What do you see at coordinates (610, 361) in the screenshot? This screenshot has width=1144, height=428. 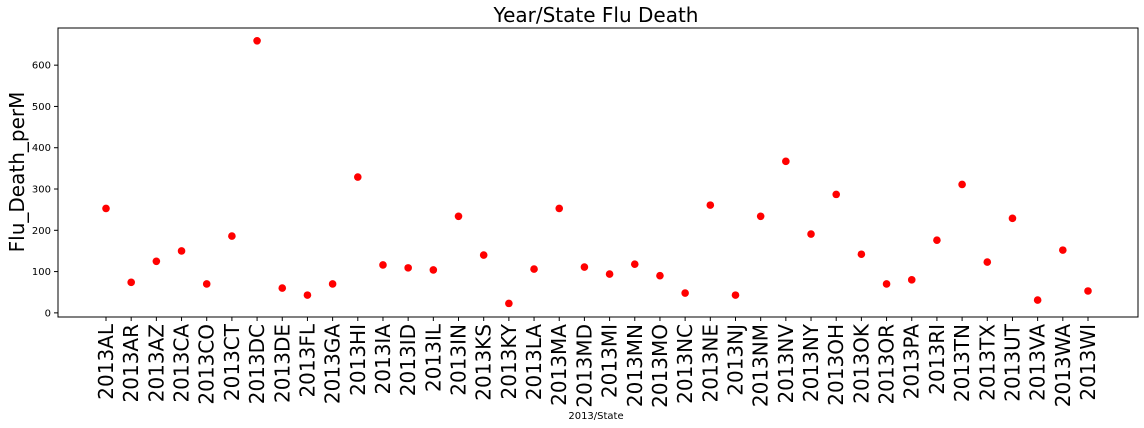 I see `x-tick-label: 2013MI` at bounding box center [610, 361].